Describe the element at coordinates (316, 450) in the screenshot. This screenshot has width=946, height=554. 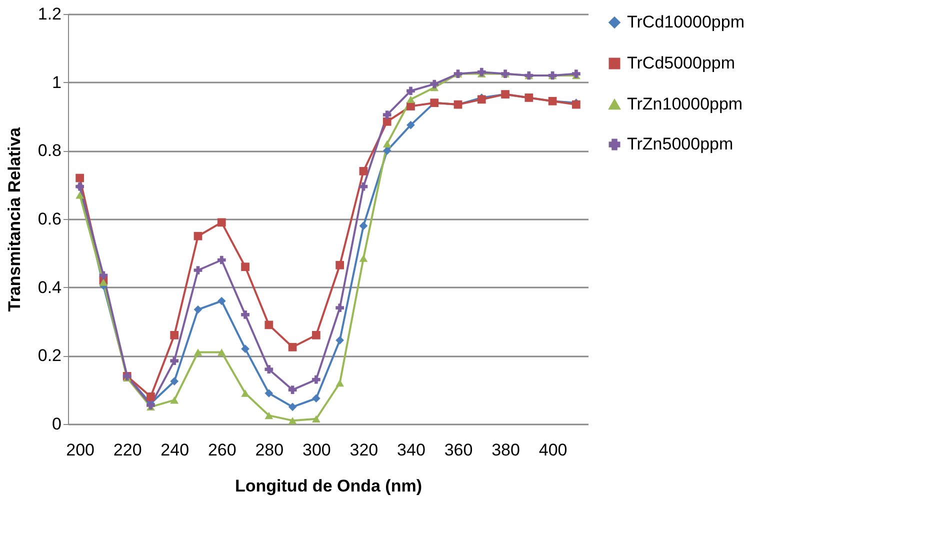
I see `x-tick-label: 300` at that location.